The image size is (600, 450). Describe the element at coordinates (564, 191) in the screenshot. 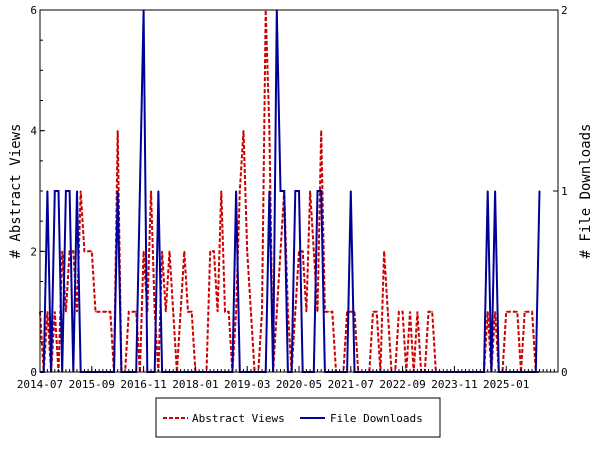

I see `y-right-tick-label: 1` at that location.